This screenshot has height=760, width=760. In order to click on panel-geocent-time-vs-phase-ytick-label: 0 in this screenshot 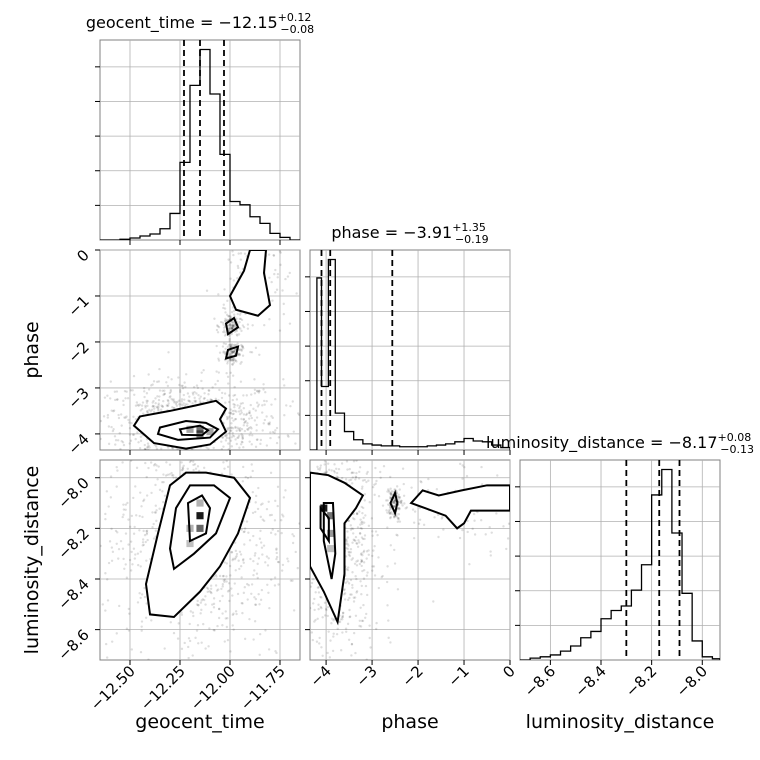, I will do `click(82, 255)`.